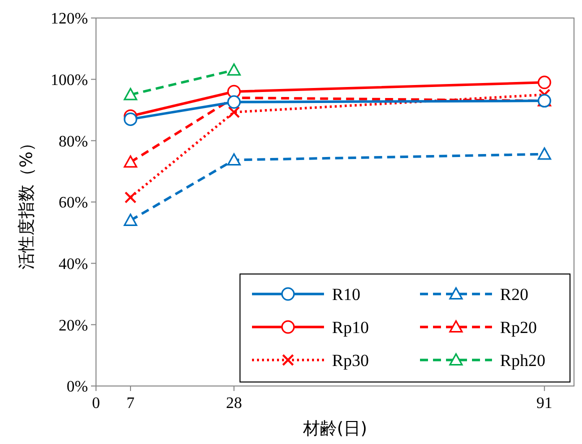 The width and height of the screenshot is (582, 444). What do you see at coordinates (350, 360) in the screenshot?
I see `legend-label: Rp30` at bounding box center [350, 360].